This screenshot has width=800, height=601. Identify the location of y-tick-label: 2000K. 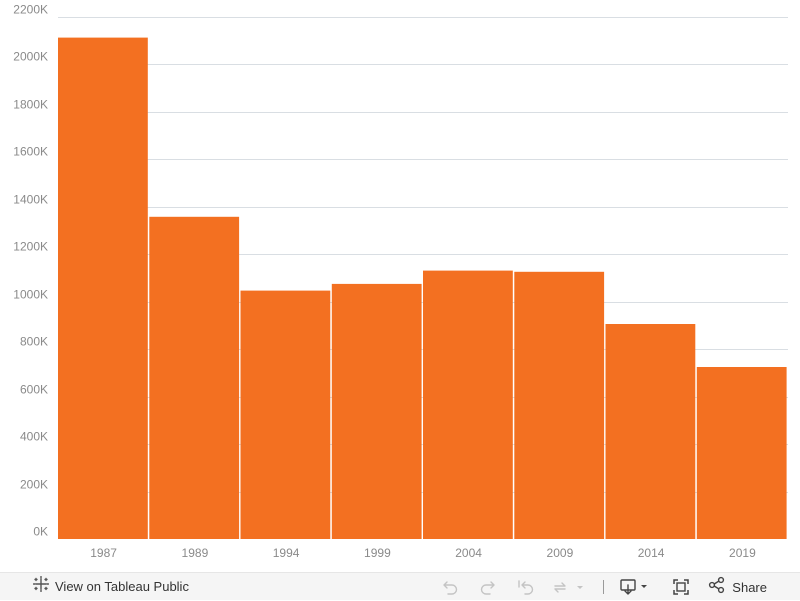
(30, 57).